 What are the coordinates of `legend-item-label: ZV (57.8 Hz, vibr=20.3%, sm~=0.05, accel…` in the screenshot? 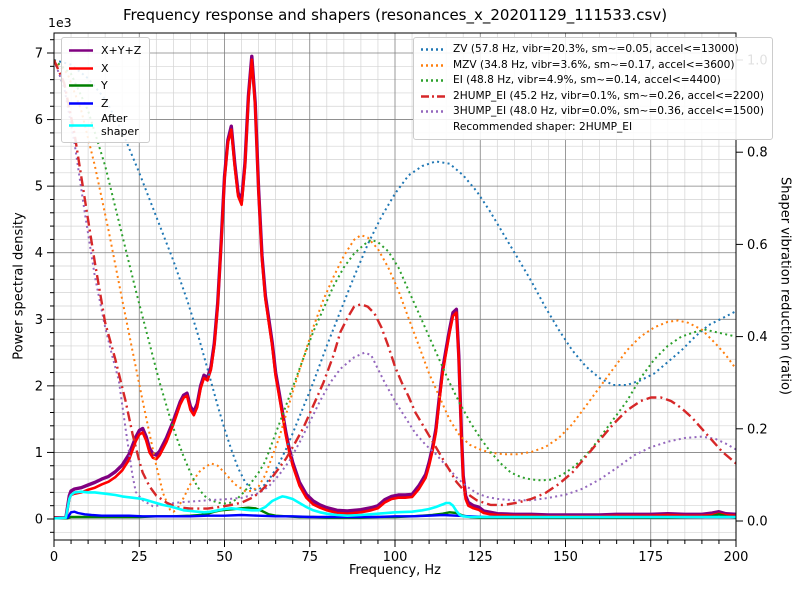 It's located at (596, 49).